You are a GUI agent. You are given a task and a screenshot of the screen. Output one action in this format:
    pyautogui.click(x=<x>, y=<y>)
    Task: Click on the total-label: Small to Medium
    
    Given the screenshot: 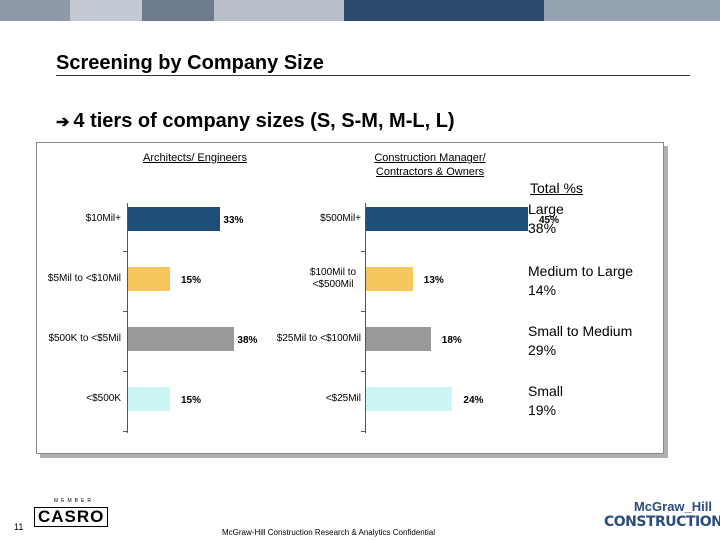 What is the action you would take?
    pyautogui.click(x=580, y=331)
    